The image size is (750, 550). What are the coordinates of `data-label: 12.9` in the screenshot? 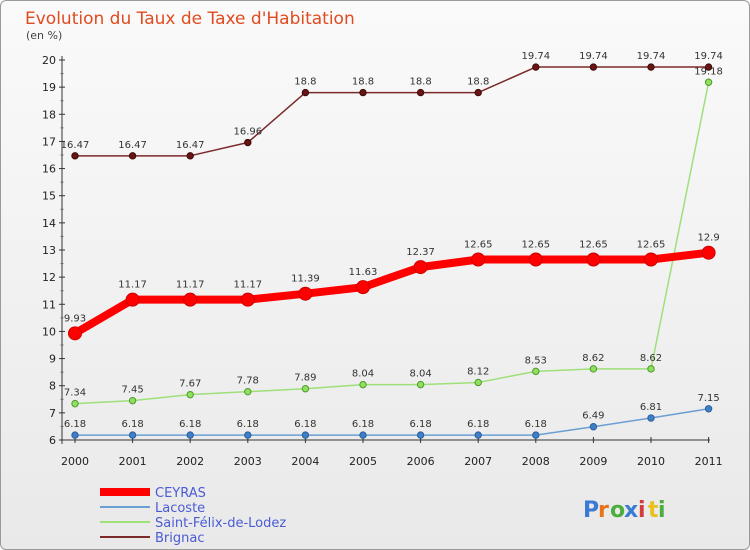 It's located at (708, 238).